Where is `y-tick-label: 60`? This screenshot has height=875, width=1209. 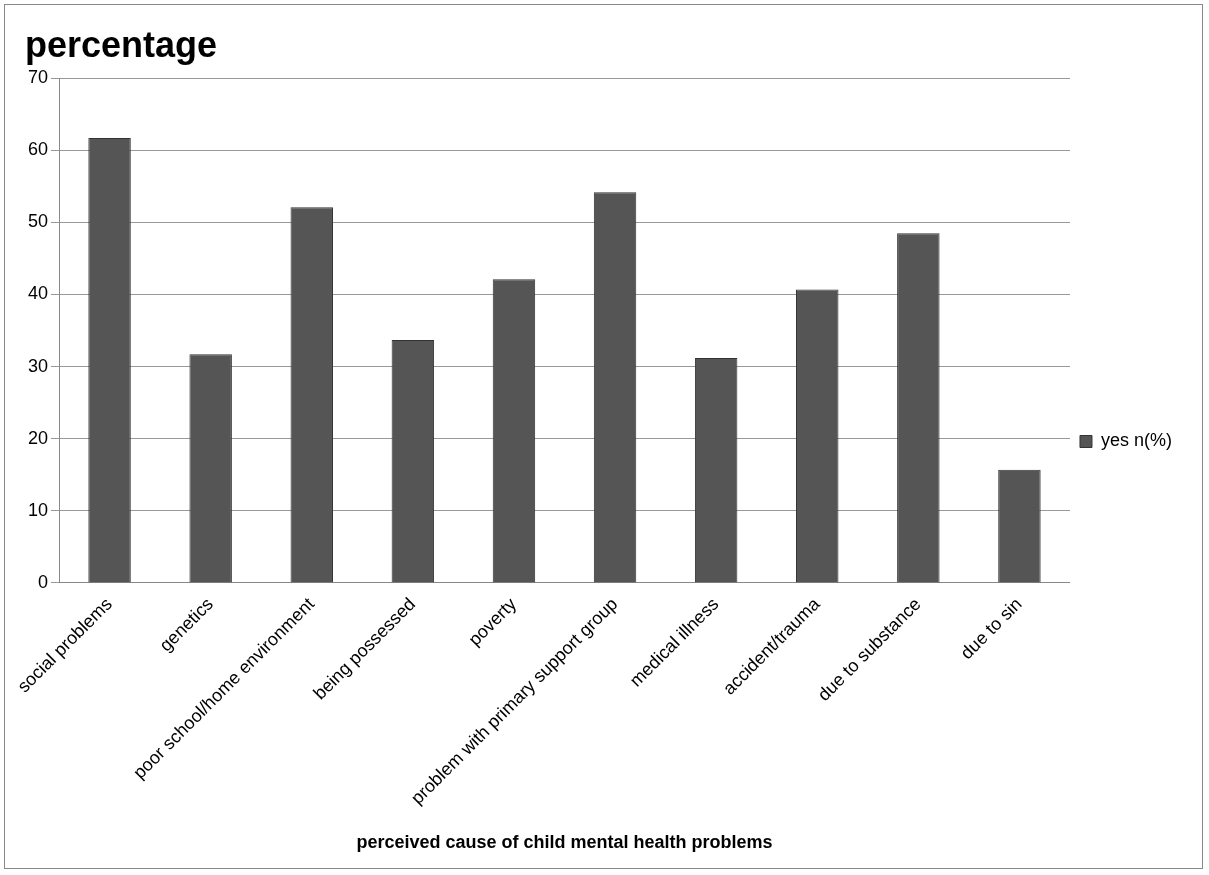
y-tick-label: 60 is located at coordinates (38, 149).